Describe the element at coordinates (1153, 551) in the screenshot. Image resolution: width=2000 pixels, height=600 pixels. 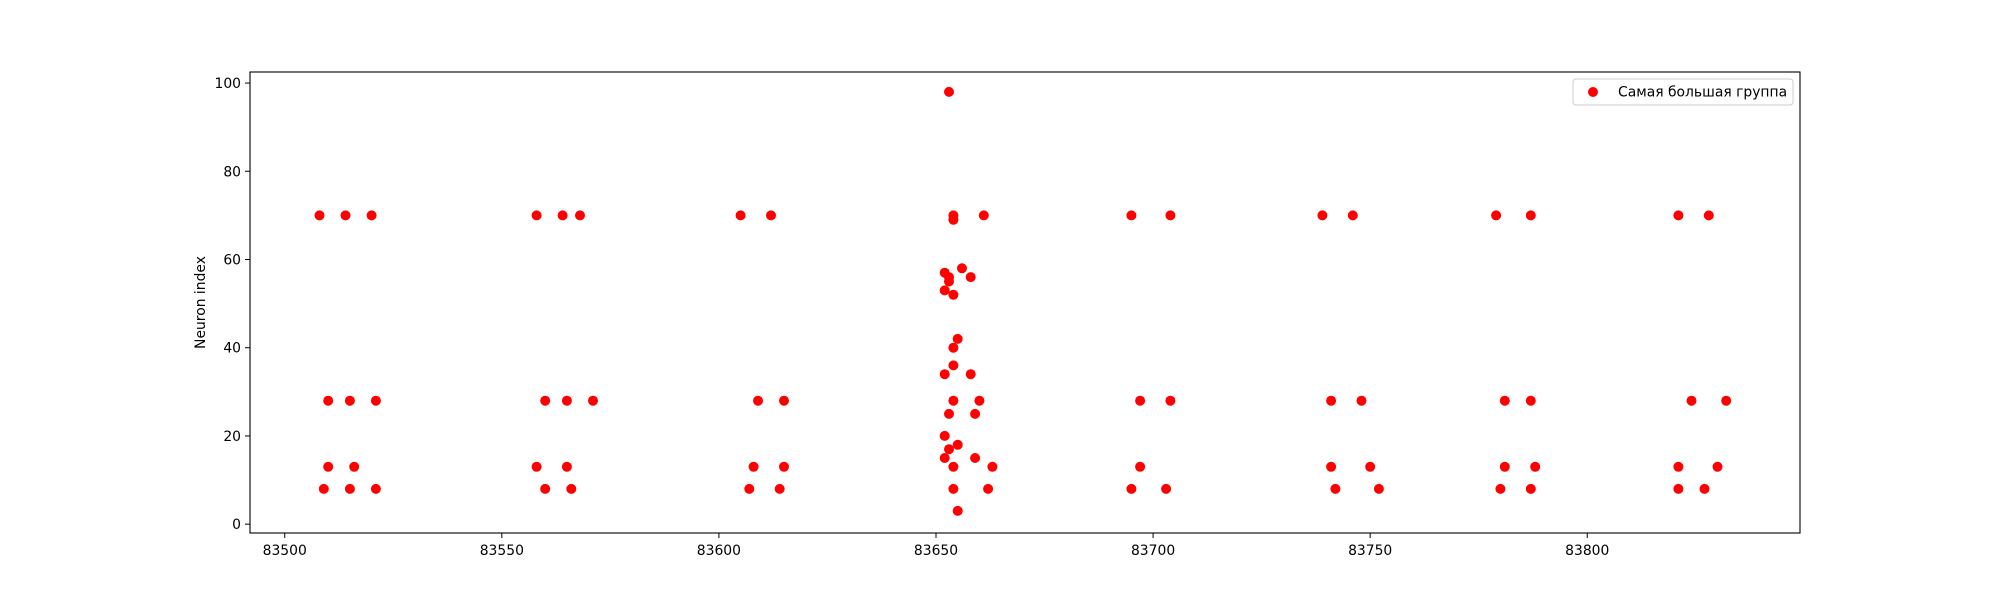
I see `x-tick-label: 83700` at that location.